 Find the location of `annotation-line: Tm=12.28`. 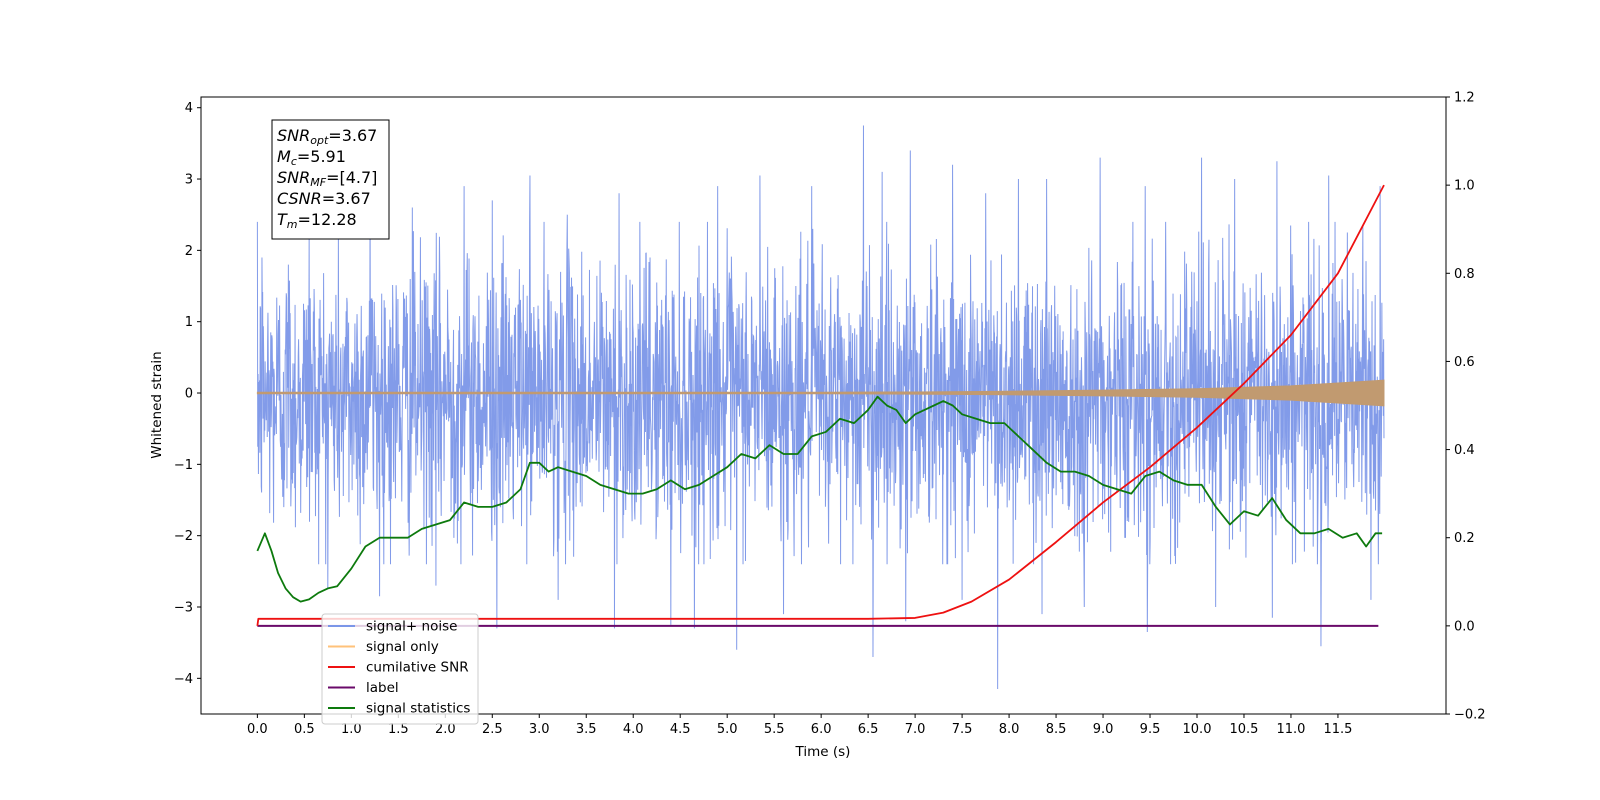

annotation-line: Tm=12.28 is located at coordinates (317, 220).